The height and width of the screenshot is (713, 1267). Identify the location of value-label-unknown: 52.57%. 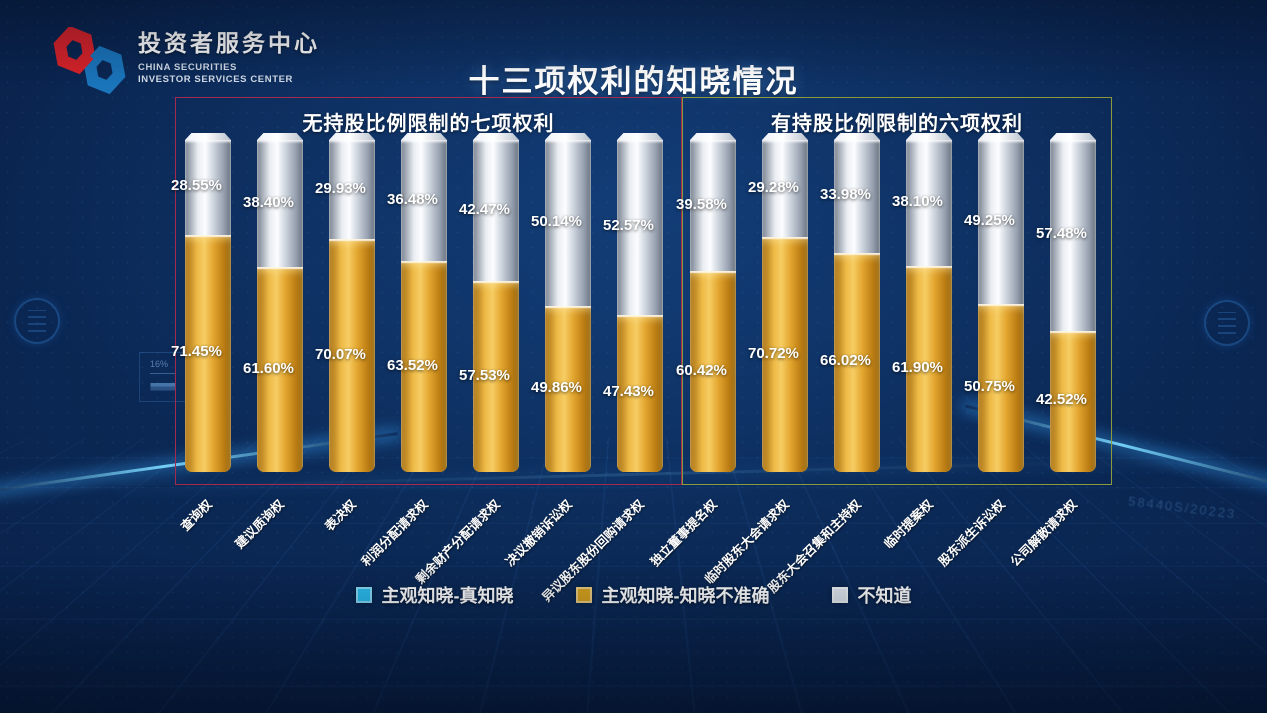
(628, 226).